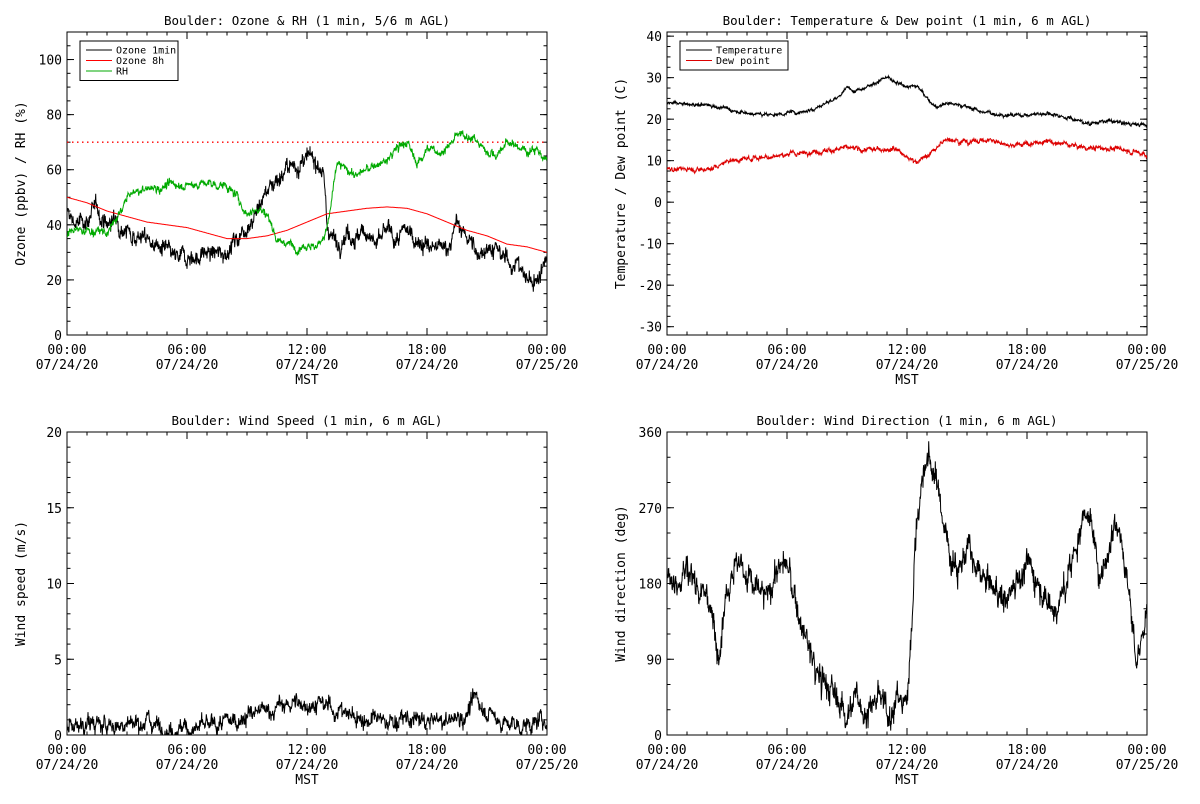  I want to click on legend-entry: Temperature, so click(749, 51).